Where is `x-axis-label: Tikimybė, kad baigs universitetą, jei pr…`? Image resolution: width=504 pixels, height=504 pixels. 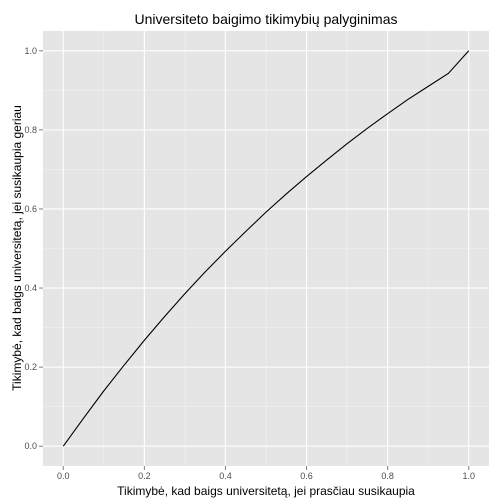
x-axis-label: Tikimybė, kad baigs universitetą, jei pr… is located at coordinates (266, 491).